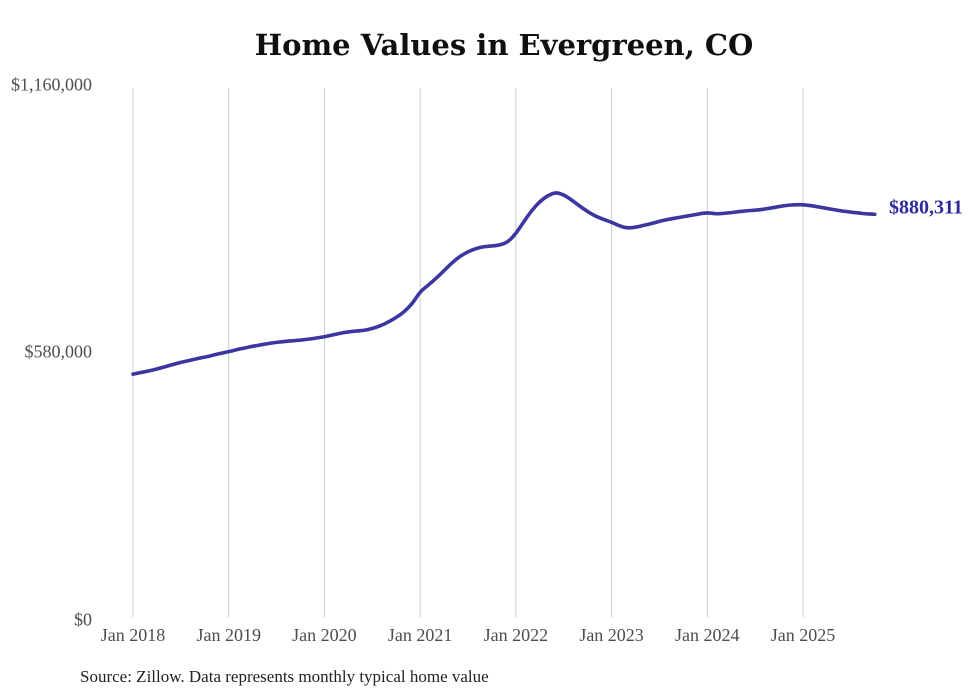 This screenshot has height=699, width=980. I want to click on x-tick-label: Jan 2020, so click(324, 635).